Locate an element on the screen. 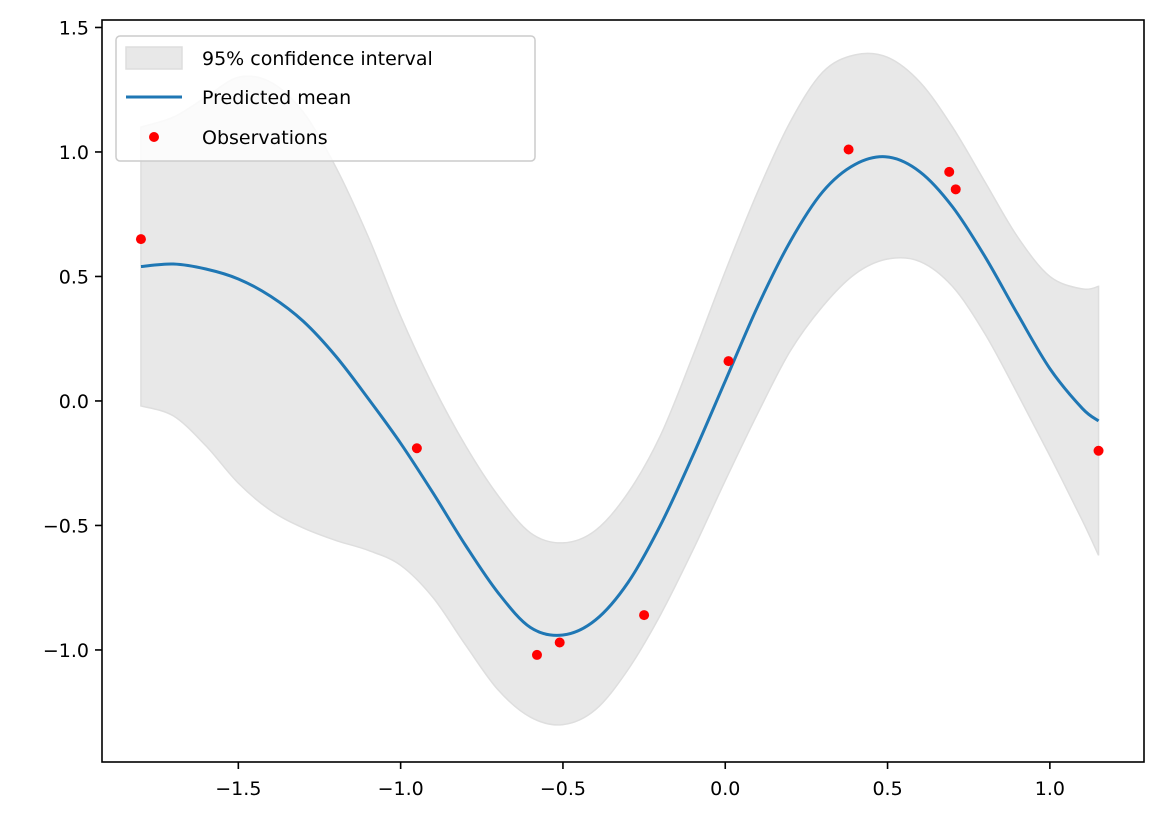 This screenshot has width=1163, height=826. y-tick-label: 1.0 is located at coordinates (74, 153).